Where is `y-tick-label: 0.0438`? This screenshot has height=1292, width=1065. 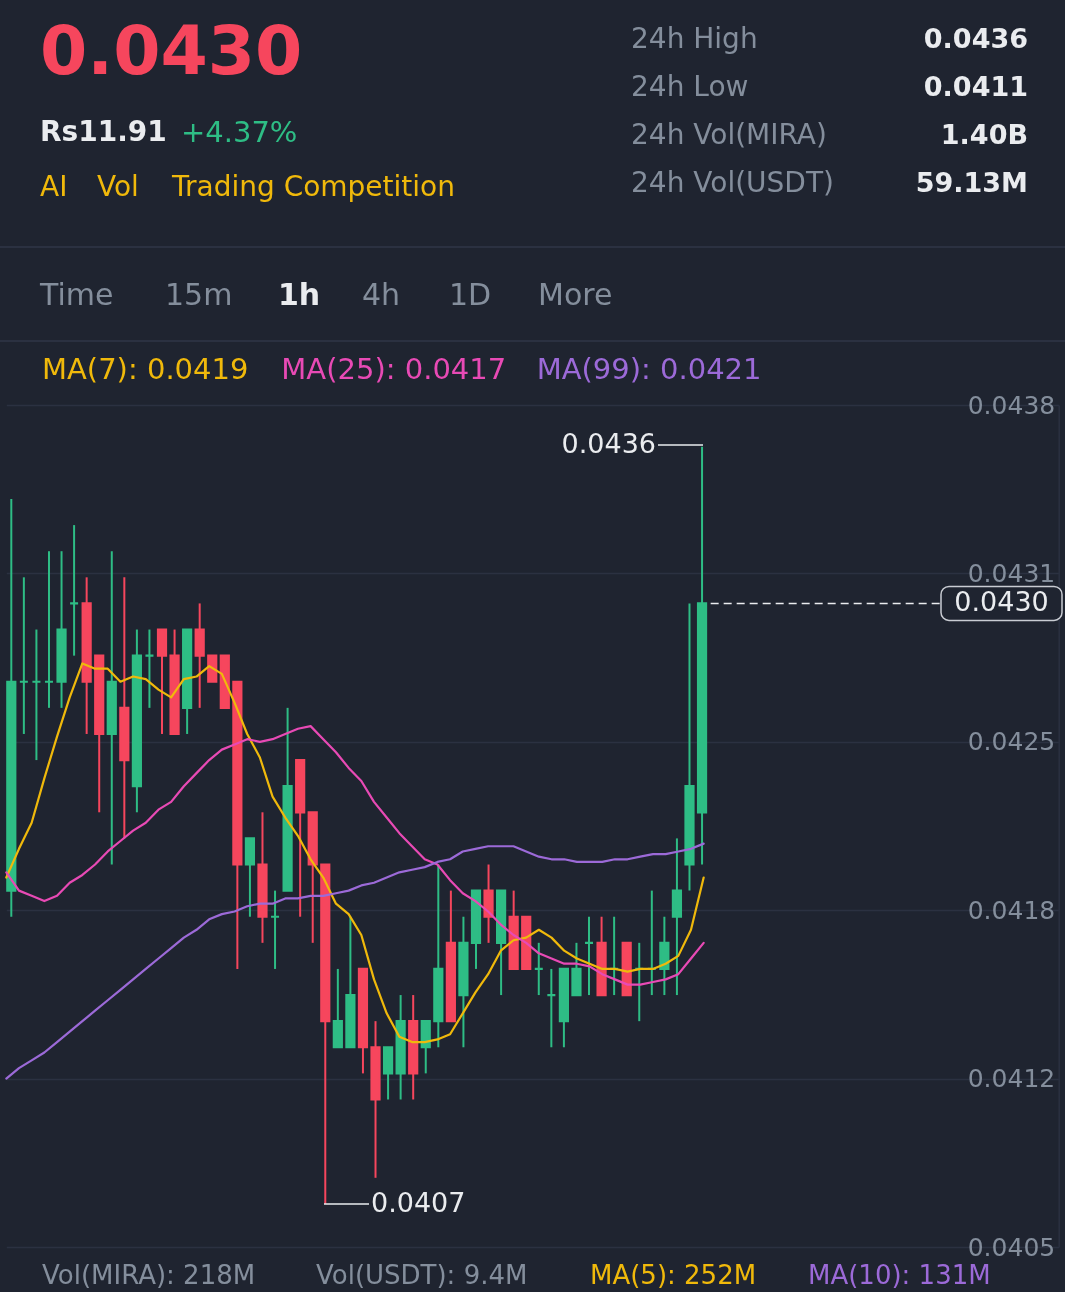 y-tick-label: 0.0438 is located at coordinates (1011, 405).